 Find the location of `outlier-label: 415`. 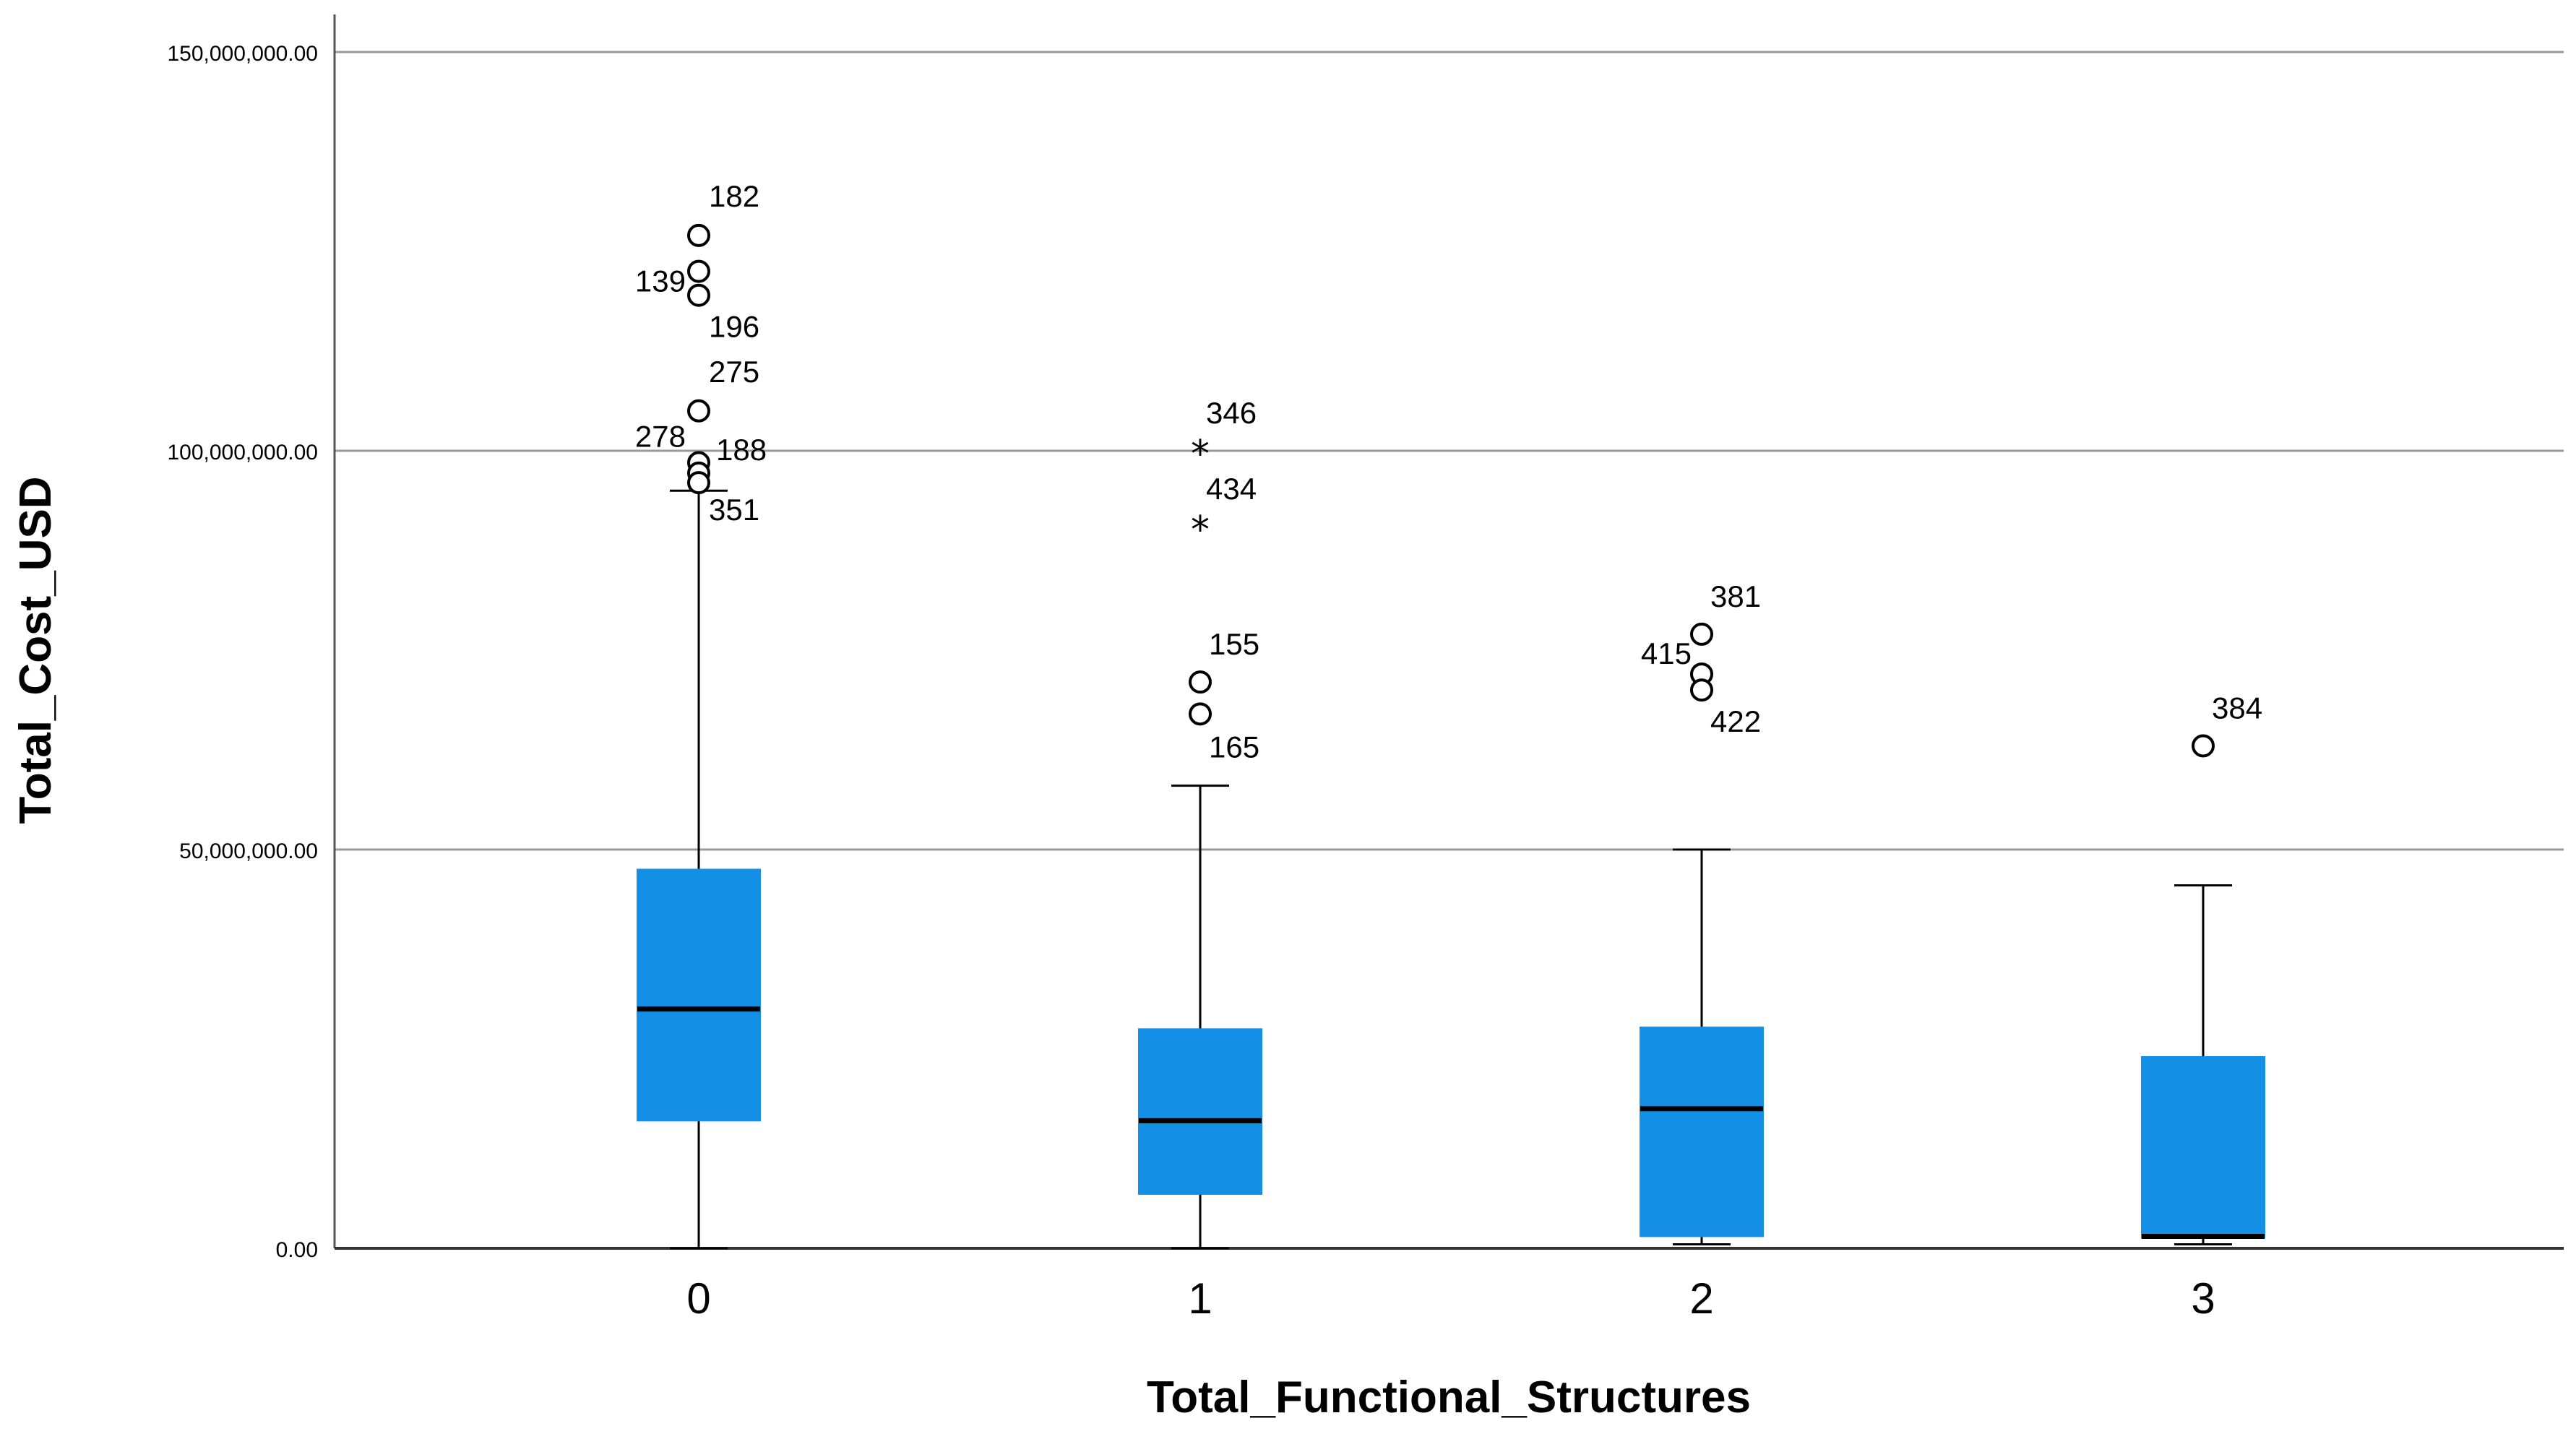

outlier-label: 415 is located at coordinates (1666, 653).